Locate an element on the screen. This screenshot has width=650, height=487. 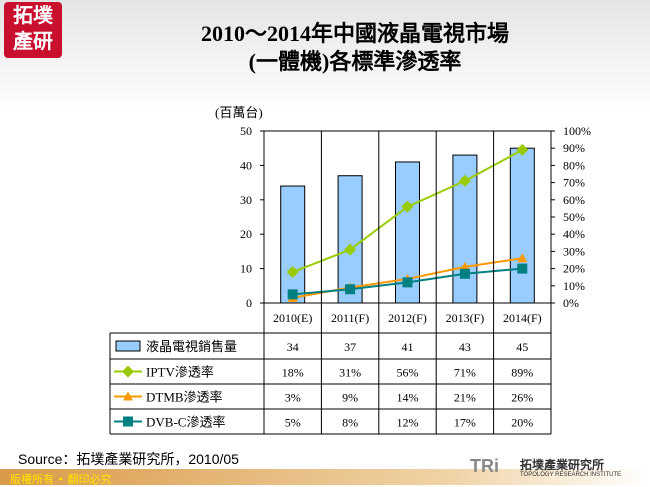
data-label: 12% is located at coordinates (408, 423).